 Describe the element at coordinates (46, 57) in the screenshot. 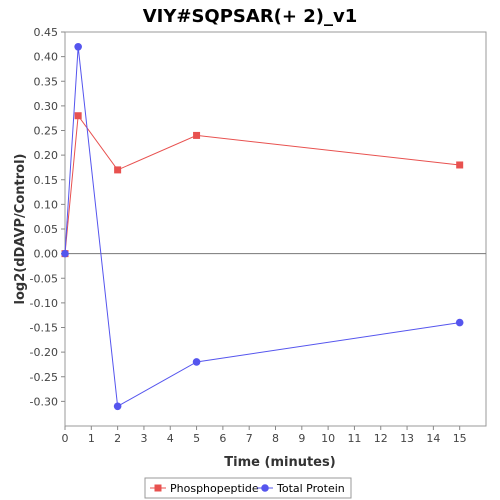

I see `y-tick-label: 0.40` at that location.